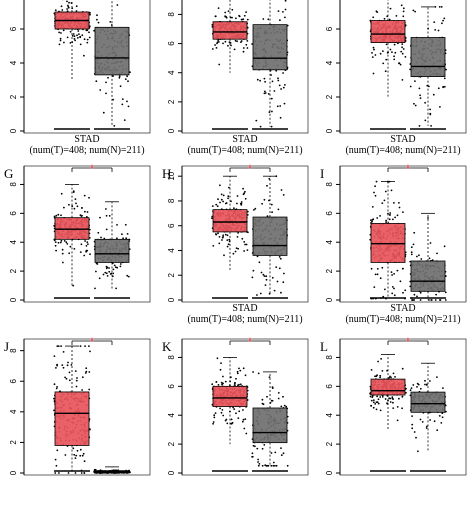 This screenshot has height=515, width=474. What do you see at coordinates (408, 169) in the screenshot?
I see `significance-bracket: *` at bounding box center [408, 169].